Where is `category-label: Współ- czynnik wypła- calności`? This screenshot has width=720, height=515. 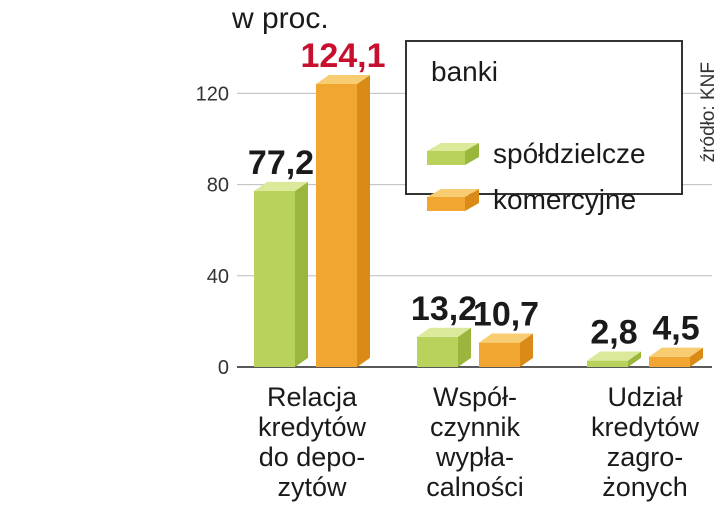
category-label: Współ- czynnik wypła- calności is located at coordinates (475, 442).